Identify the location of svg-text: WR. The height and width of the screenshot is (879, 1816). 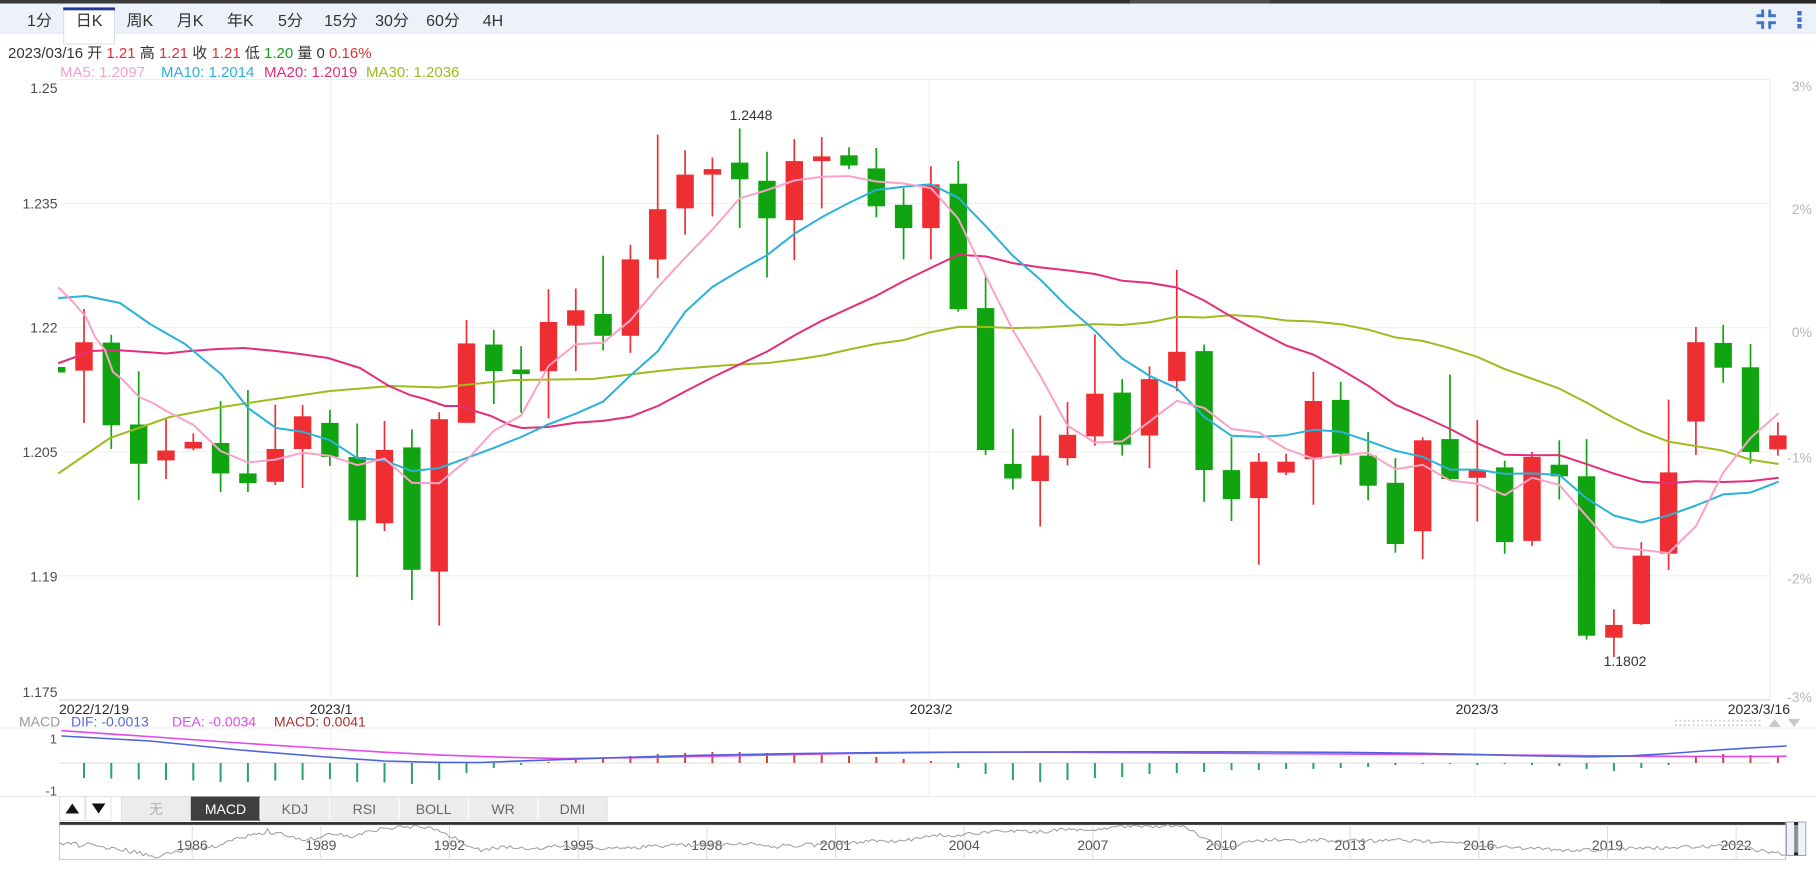
(502, 809).